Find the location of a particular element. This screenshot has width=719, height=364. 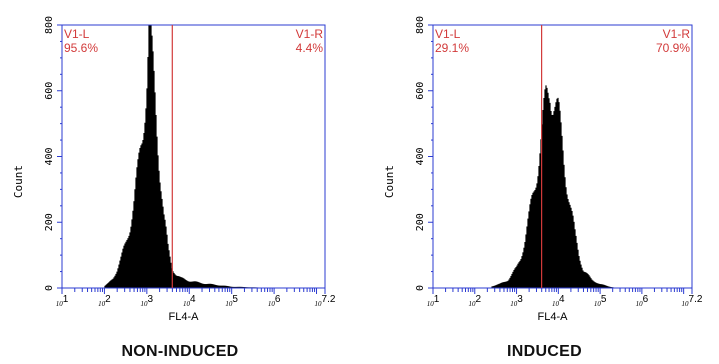

gate-right-percent: 70.9% is located at coordinates (673, 48).